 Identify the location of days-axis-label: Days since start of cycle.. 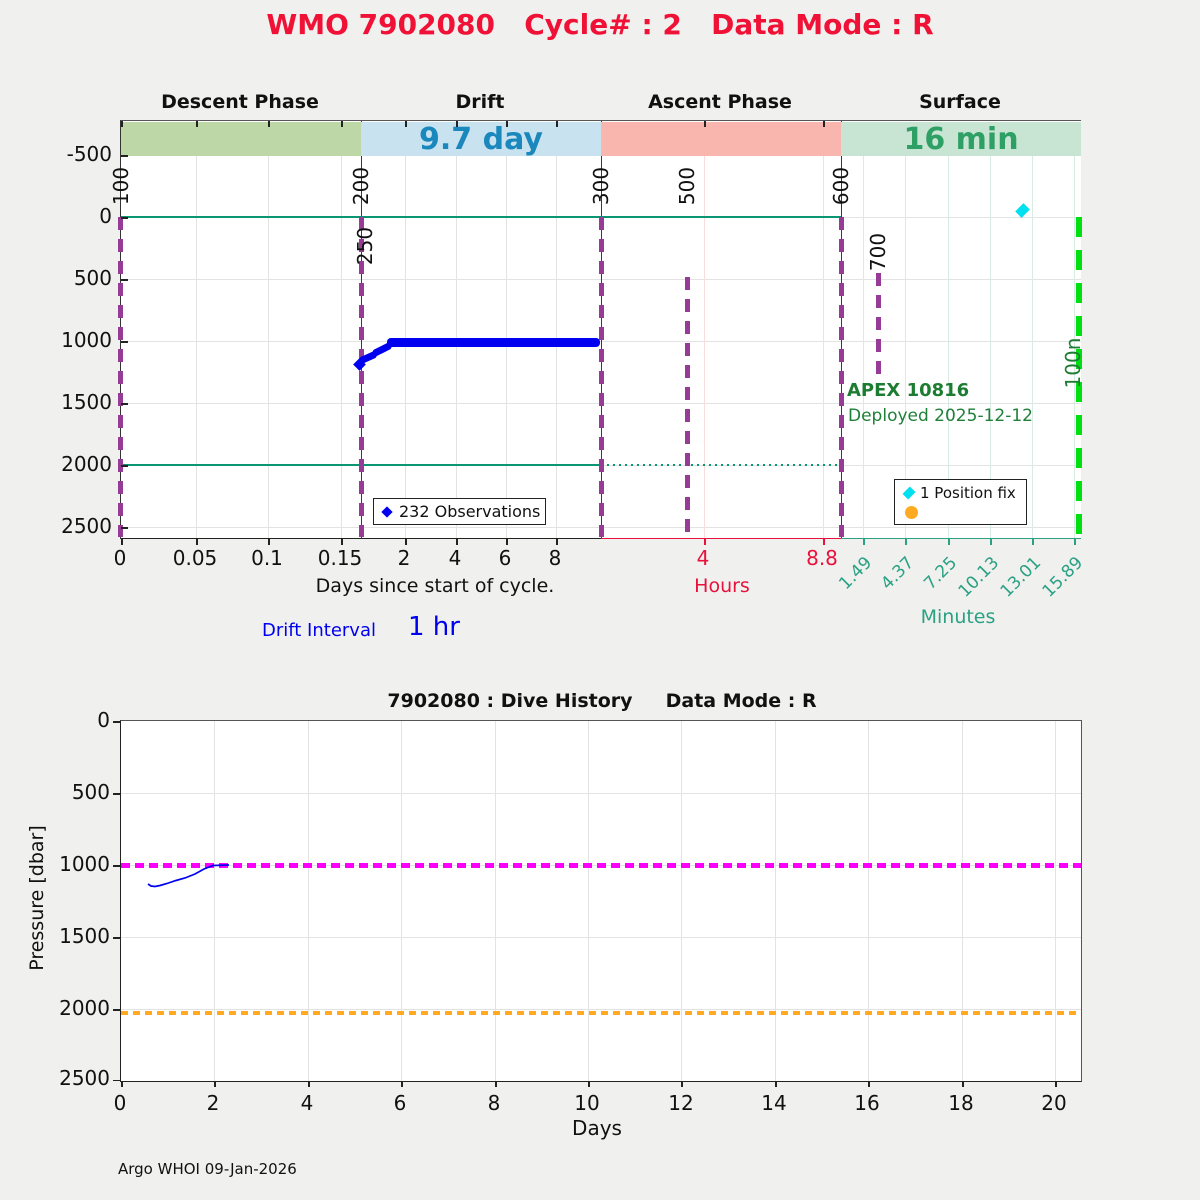
(435, 586).